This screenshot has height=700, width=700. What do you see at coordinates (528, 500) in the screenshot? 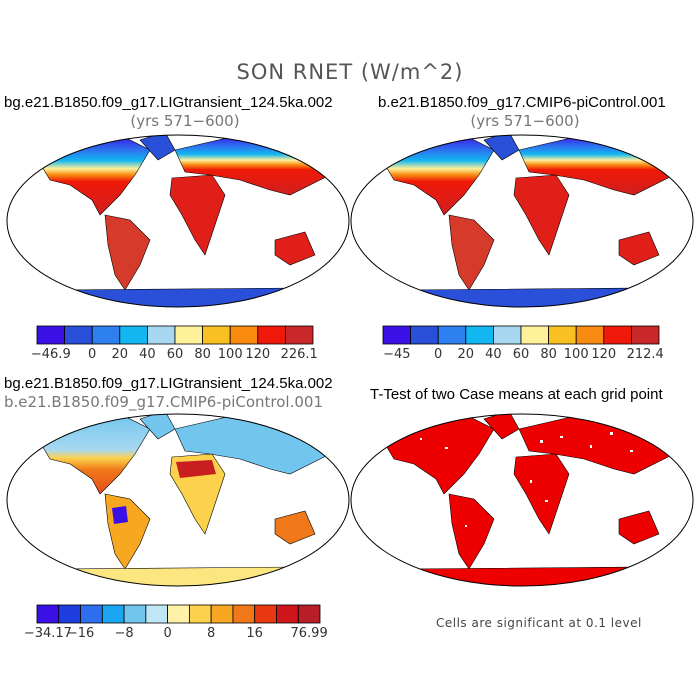
I see `panel4-significance` at bounding box center [528, 500].